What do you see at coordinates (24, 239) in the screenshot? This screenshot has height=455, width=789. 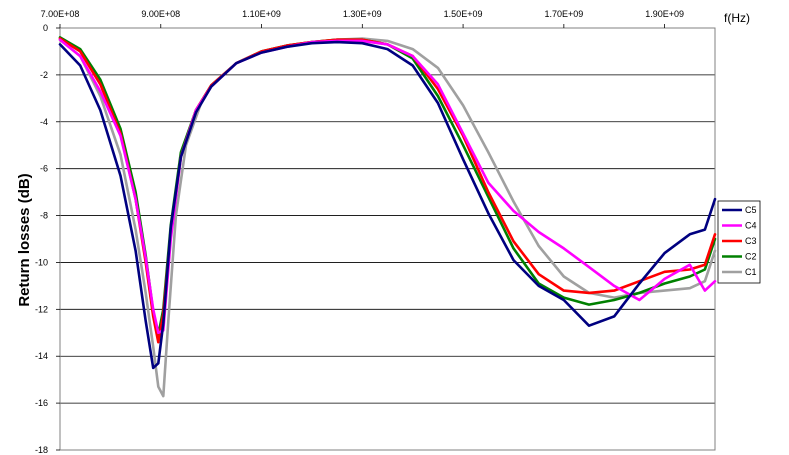 I see `y-axis-title: Return losses (dB)` at bounding box center [24, 239].